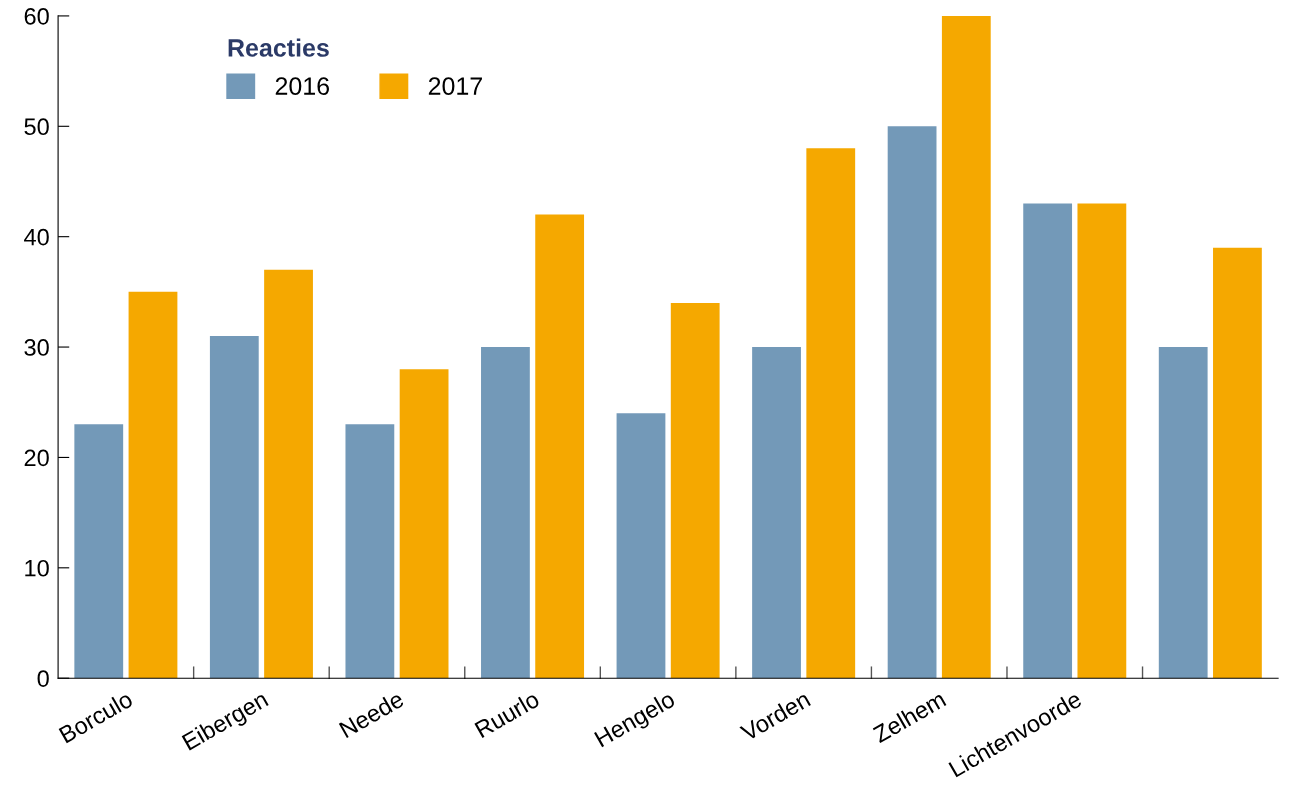 The height and width of the screenshot is (796, 1291). I want to click on legend-label: 2017, so click(455, 86).